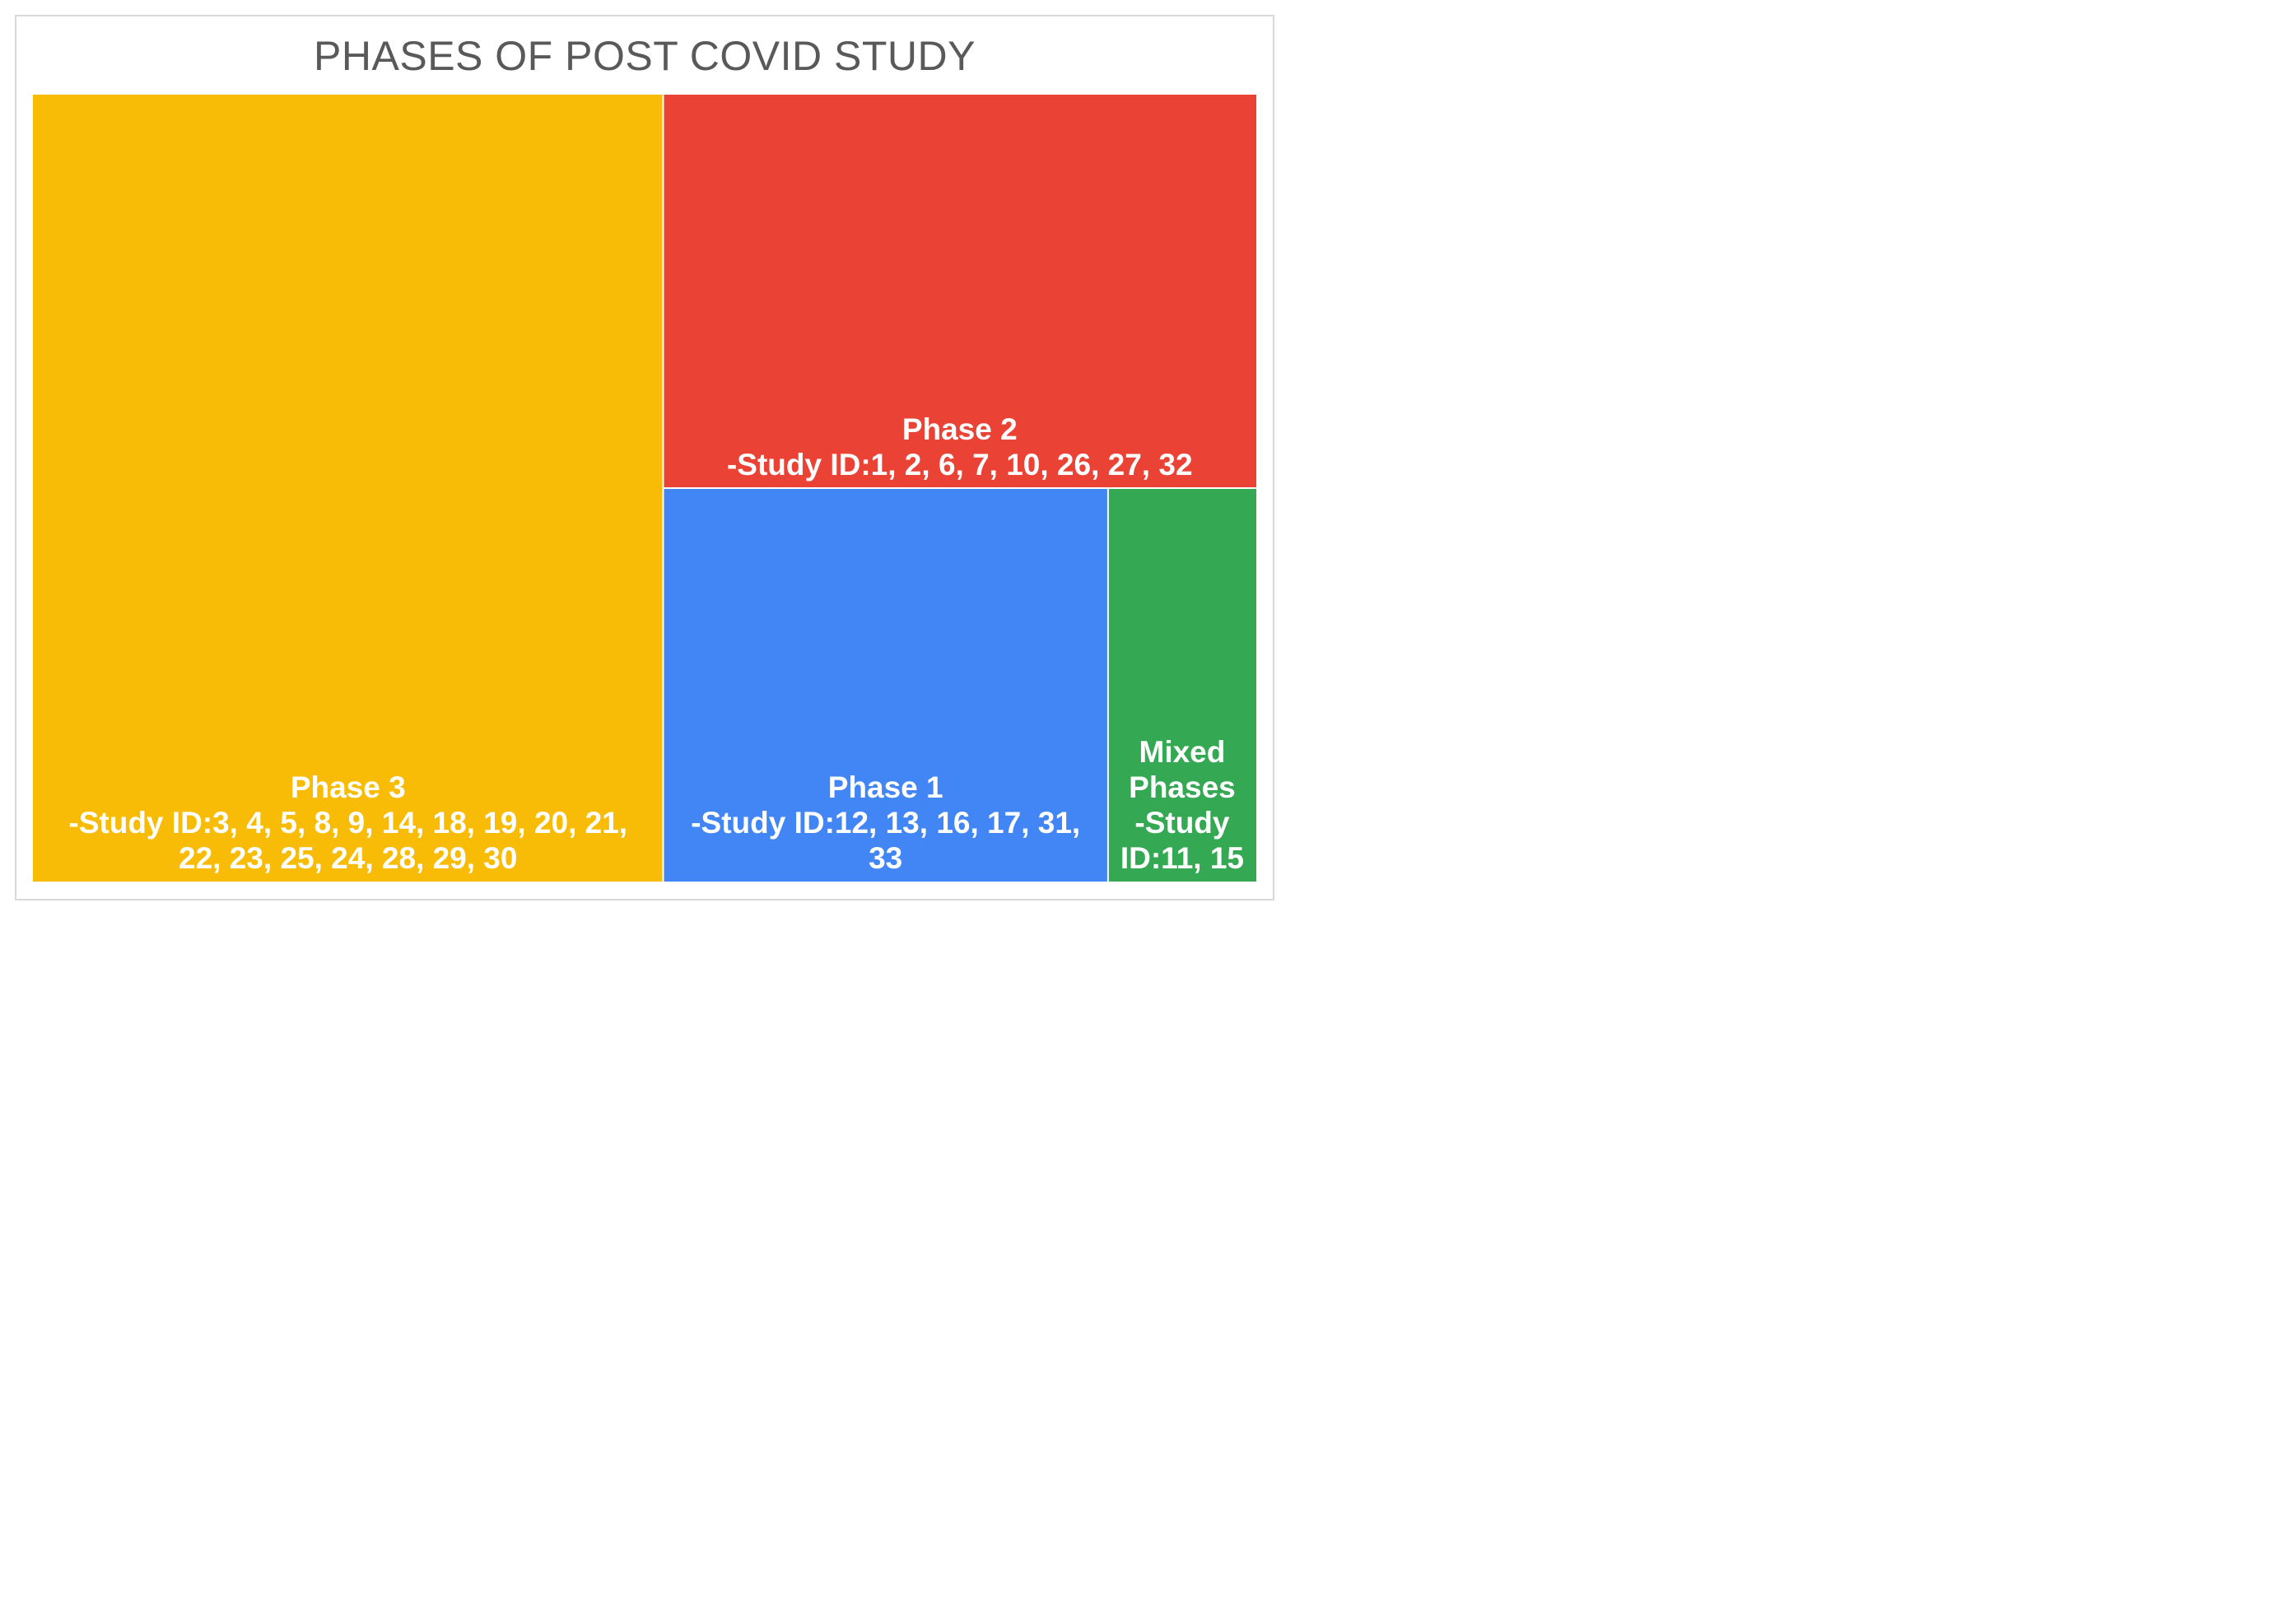  Describe the element at coordinates (885, 787) in the screenshot. I see `tile-label-phase-1-line-1: Phase 1` at that location.